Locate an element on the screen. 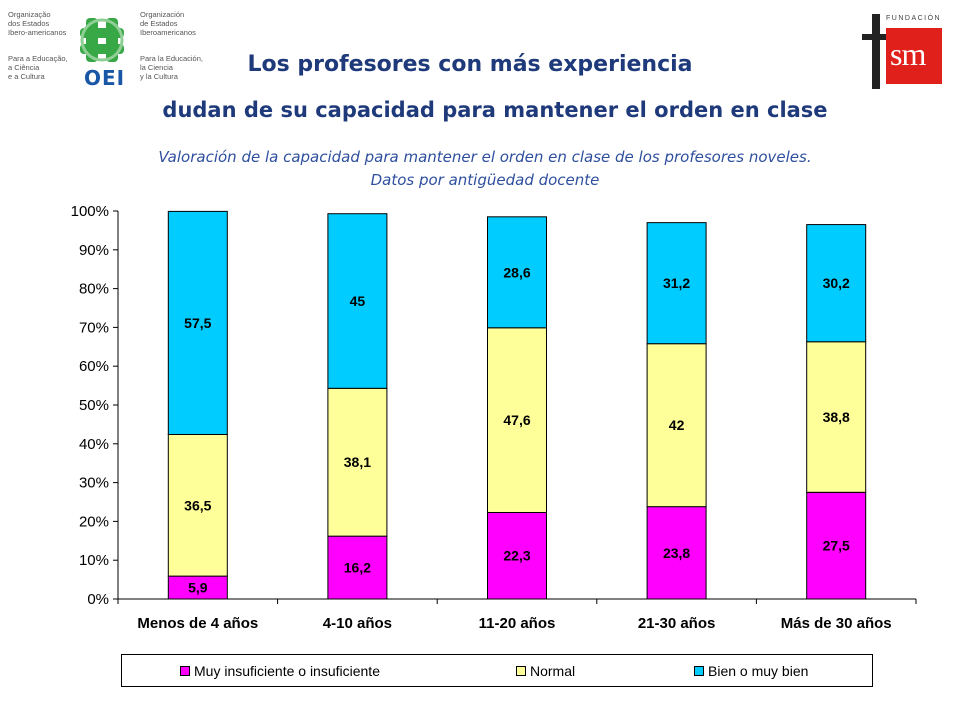  x-tick-label: Menos de 4 años is located at coordinates (197, 623).